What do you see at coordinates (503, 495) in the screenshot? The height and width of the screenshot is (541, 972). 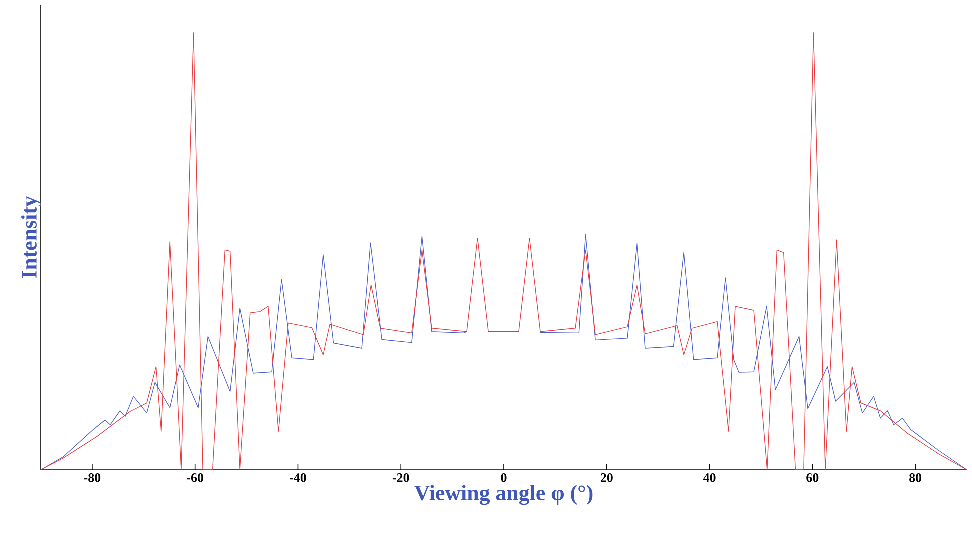 I see `x-axis-title: Viewing angle φ (°)` at bounding box center [503, 495].